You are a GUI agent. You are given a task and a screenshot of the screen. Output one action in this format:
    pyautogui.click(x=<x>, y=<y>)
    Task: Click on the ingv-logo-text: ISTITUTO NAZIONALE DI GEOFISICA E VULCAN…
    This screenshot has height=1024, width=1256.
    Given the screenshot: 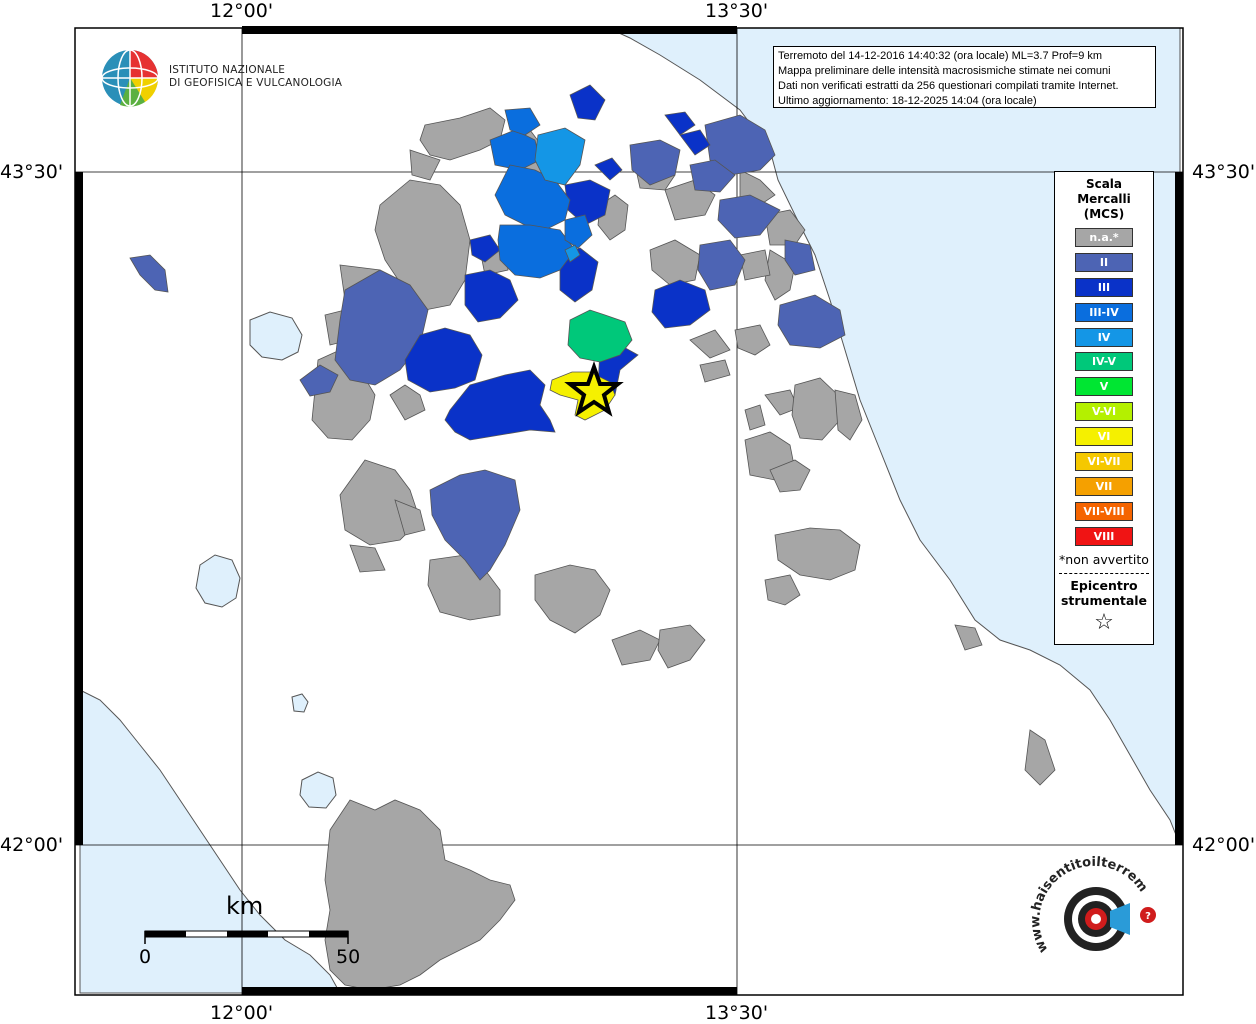 What is the action you would take?
    pyautogui.click(x=255, y=77)
    